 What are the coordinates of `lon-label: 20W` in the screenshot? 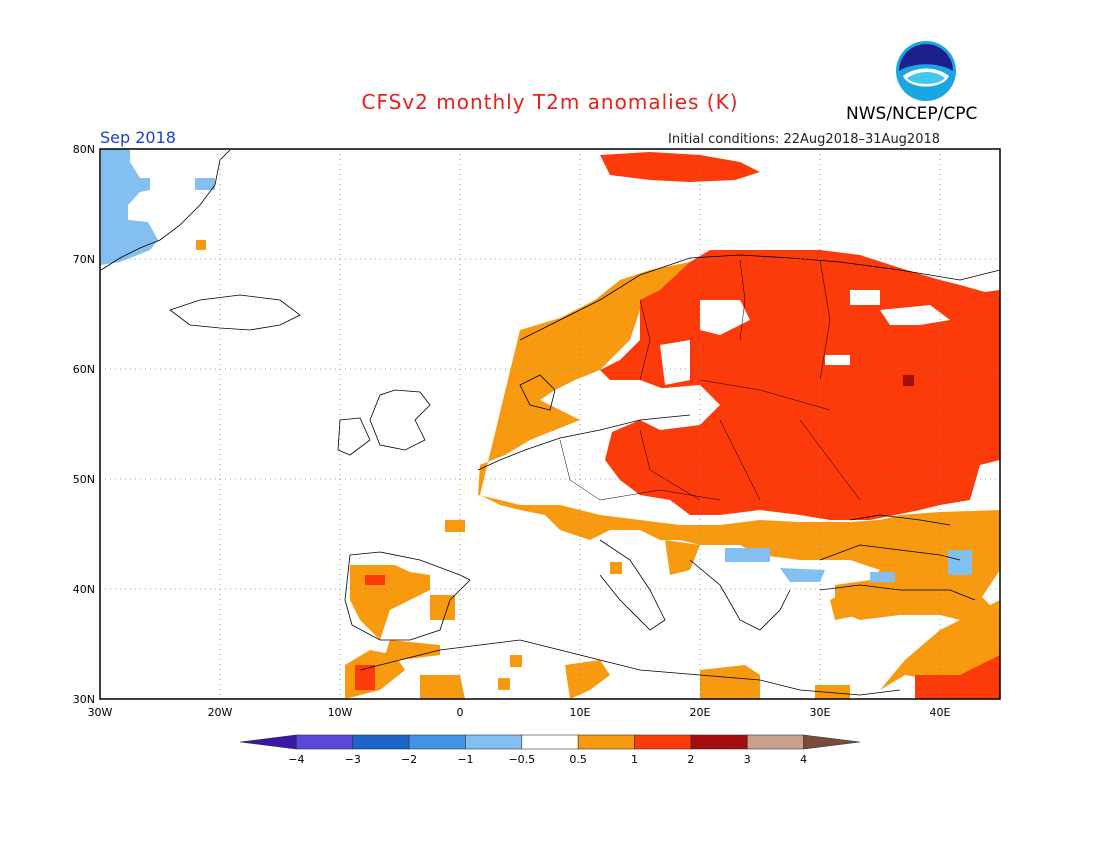 It's located at (220, 712).